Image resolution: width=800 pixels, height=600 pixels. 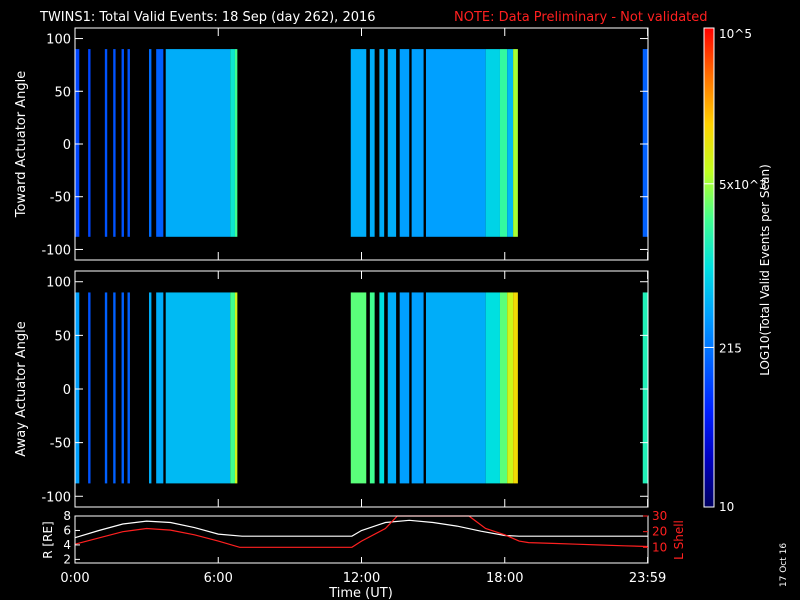 What do you see at coordinates (67, 559) in the screenshot?
I see `r-ytick-label: 2` at bounding box center [67, 559].